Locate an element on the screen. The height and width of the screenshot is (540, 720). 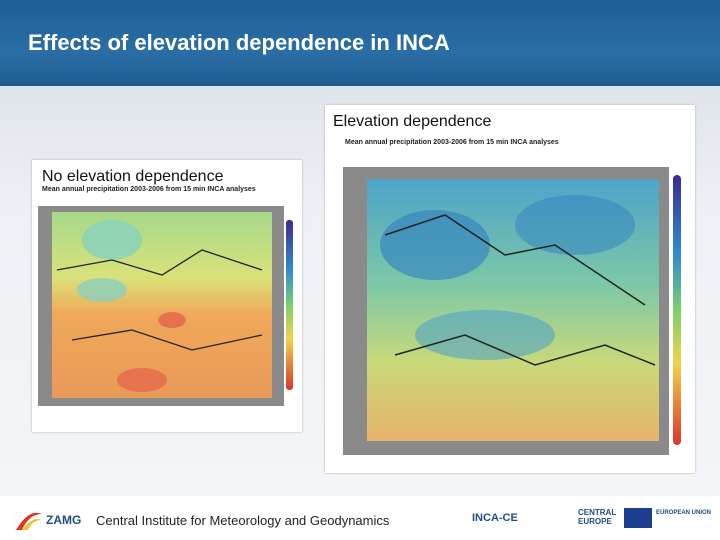
panel-label: Elevation dependence is located at coordinates (412, 121).